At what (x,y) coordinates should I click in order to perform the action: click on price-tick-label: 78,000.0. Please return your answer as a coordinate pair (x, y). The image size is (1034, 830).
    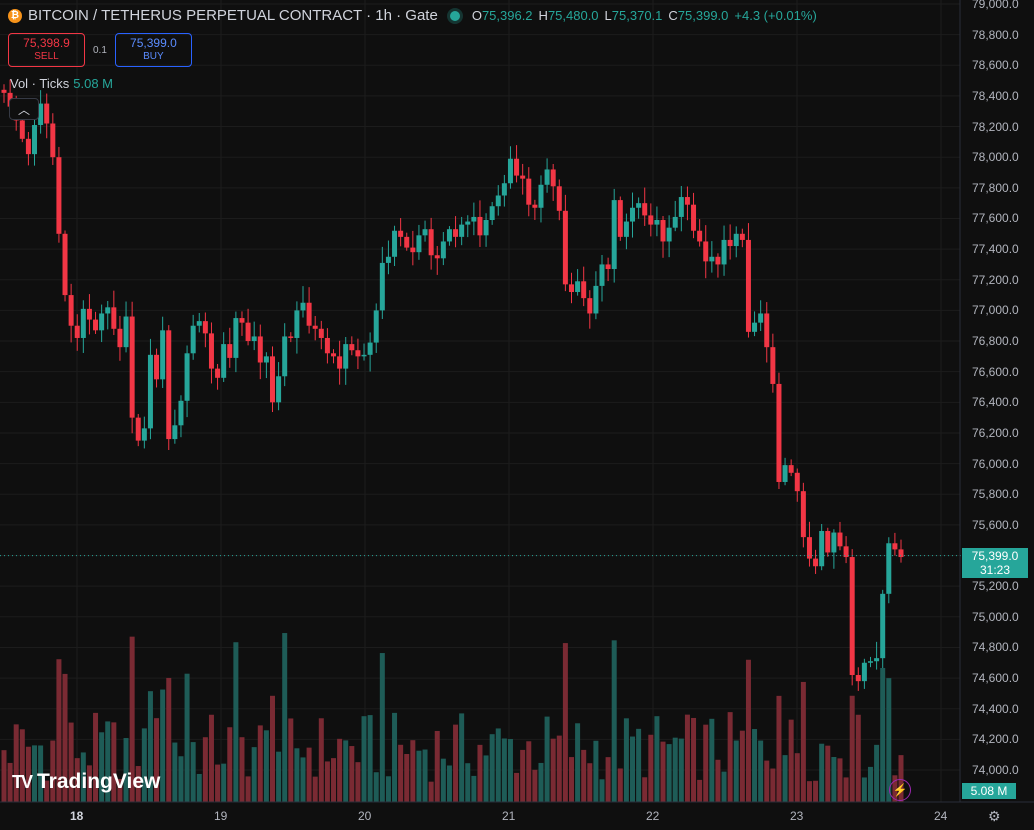
    Looking at the image, I should click on (995, 157).